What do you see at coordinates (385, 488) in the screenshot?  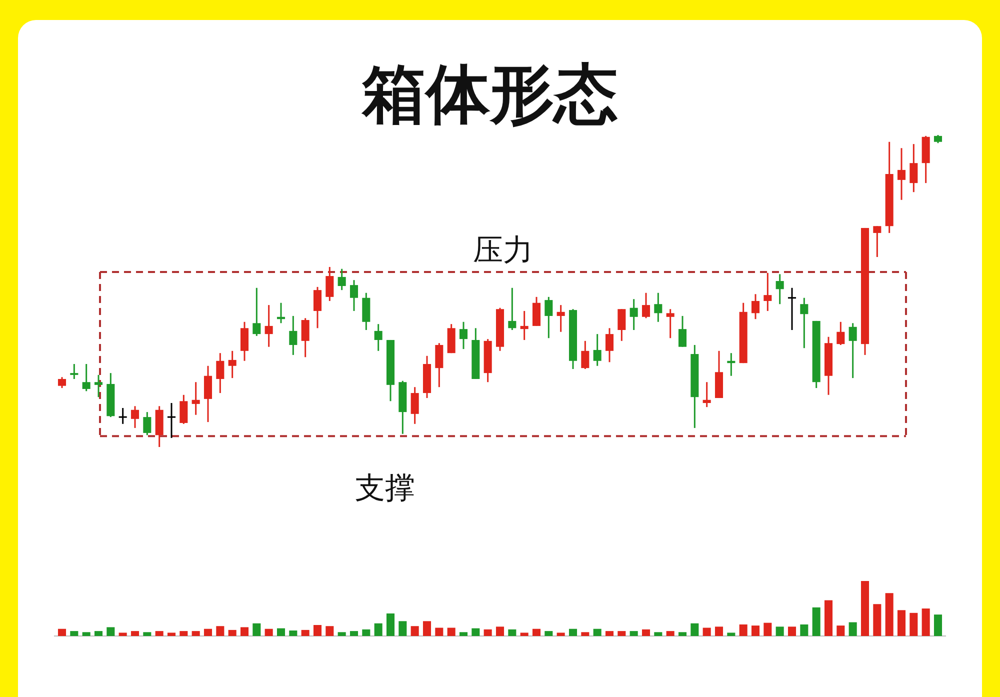 I see `ref-line-label: 支撑` at bounding box center [385, 488].